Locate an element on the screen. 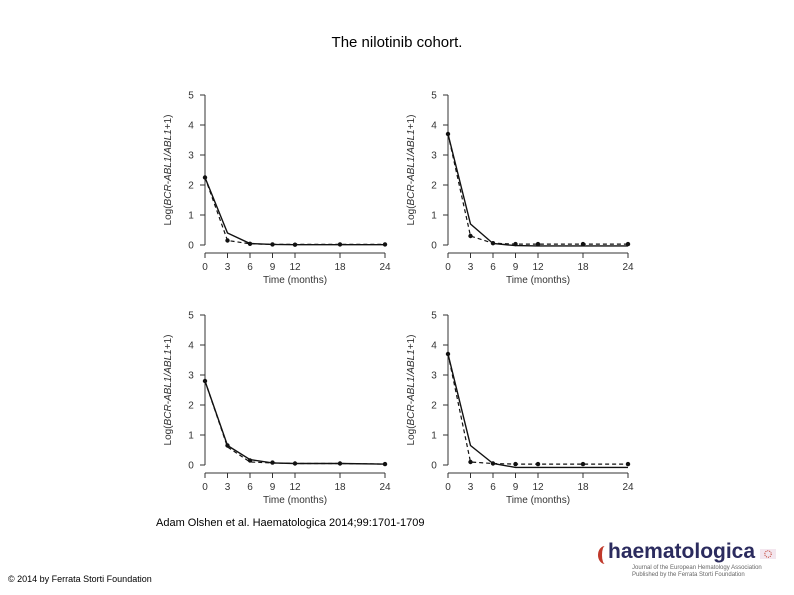 The height and width of the screenshot is (595, 794). figure-title: The nilotinib cohort. is located at coordinates (397, 42).